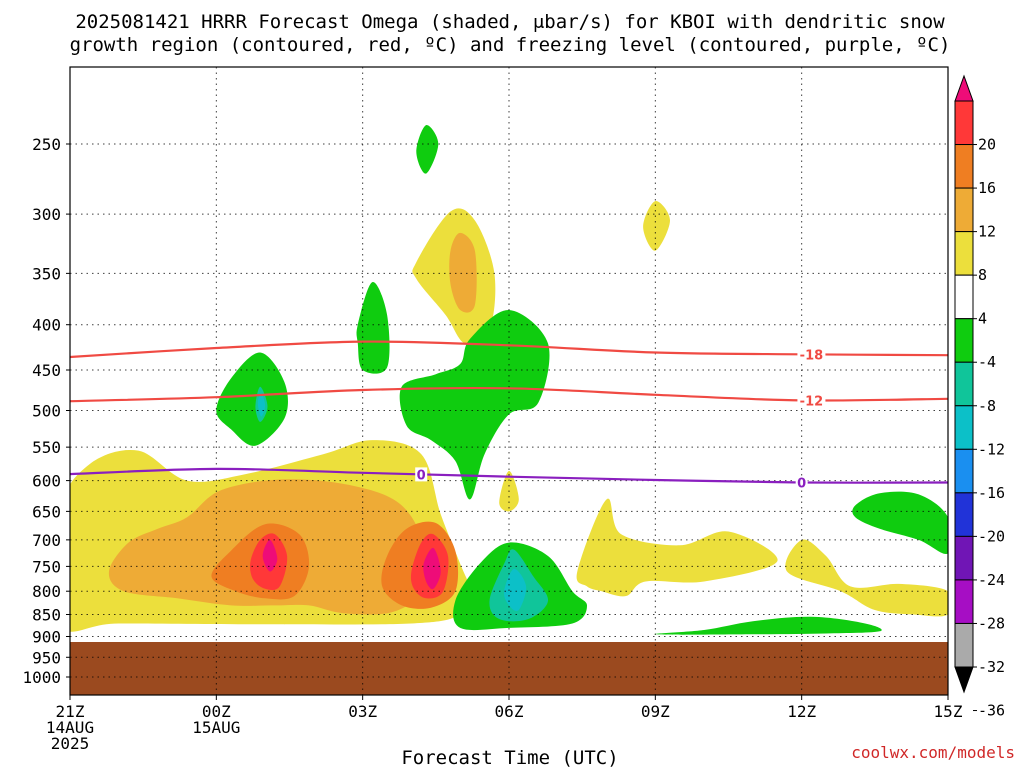 This screenshot has height=768, width=1024. What do you see at coordinates (982, 319) in the screenshot?
I see `colorbar-label-4: 4` at bounding box center [982, 319].